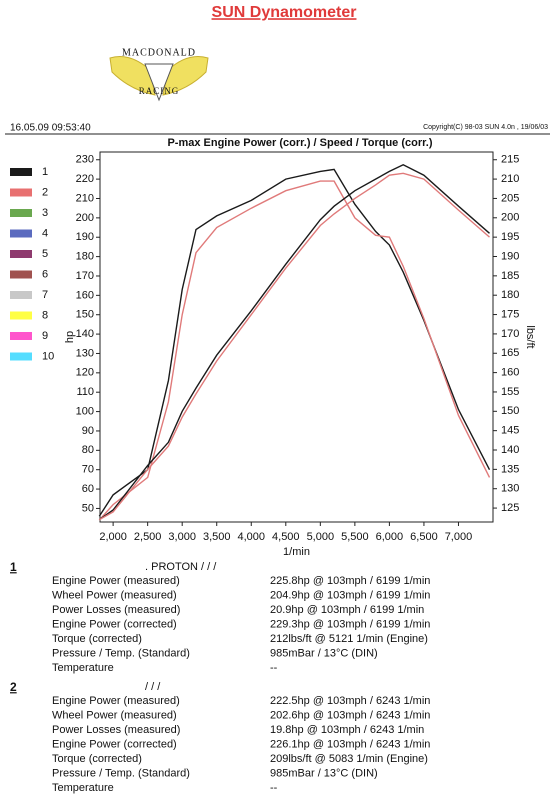  Describe the element at coordinates (347, 730) in the screenshot. I see `row-value: 19.8hp @ 103mph / 6243 1/min` at that location.